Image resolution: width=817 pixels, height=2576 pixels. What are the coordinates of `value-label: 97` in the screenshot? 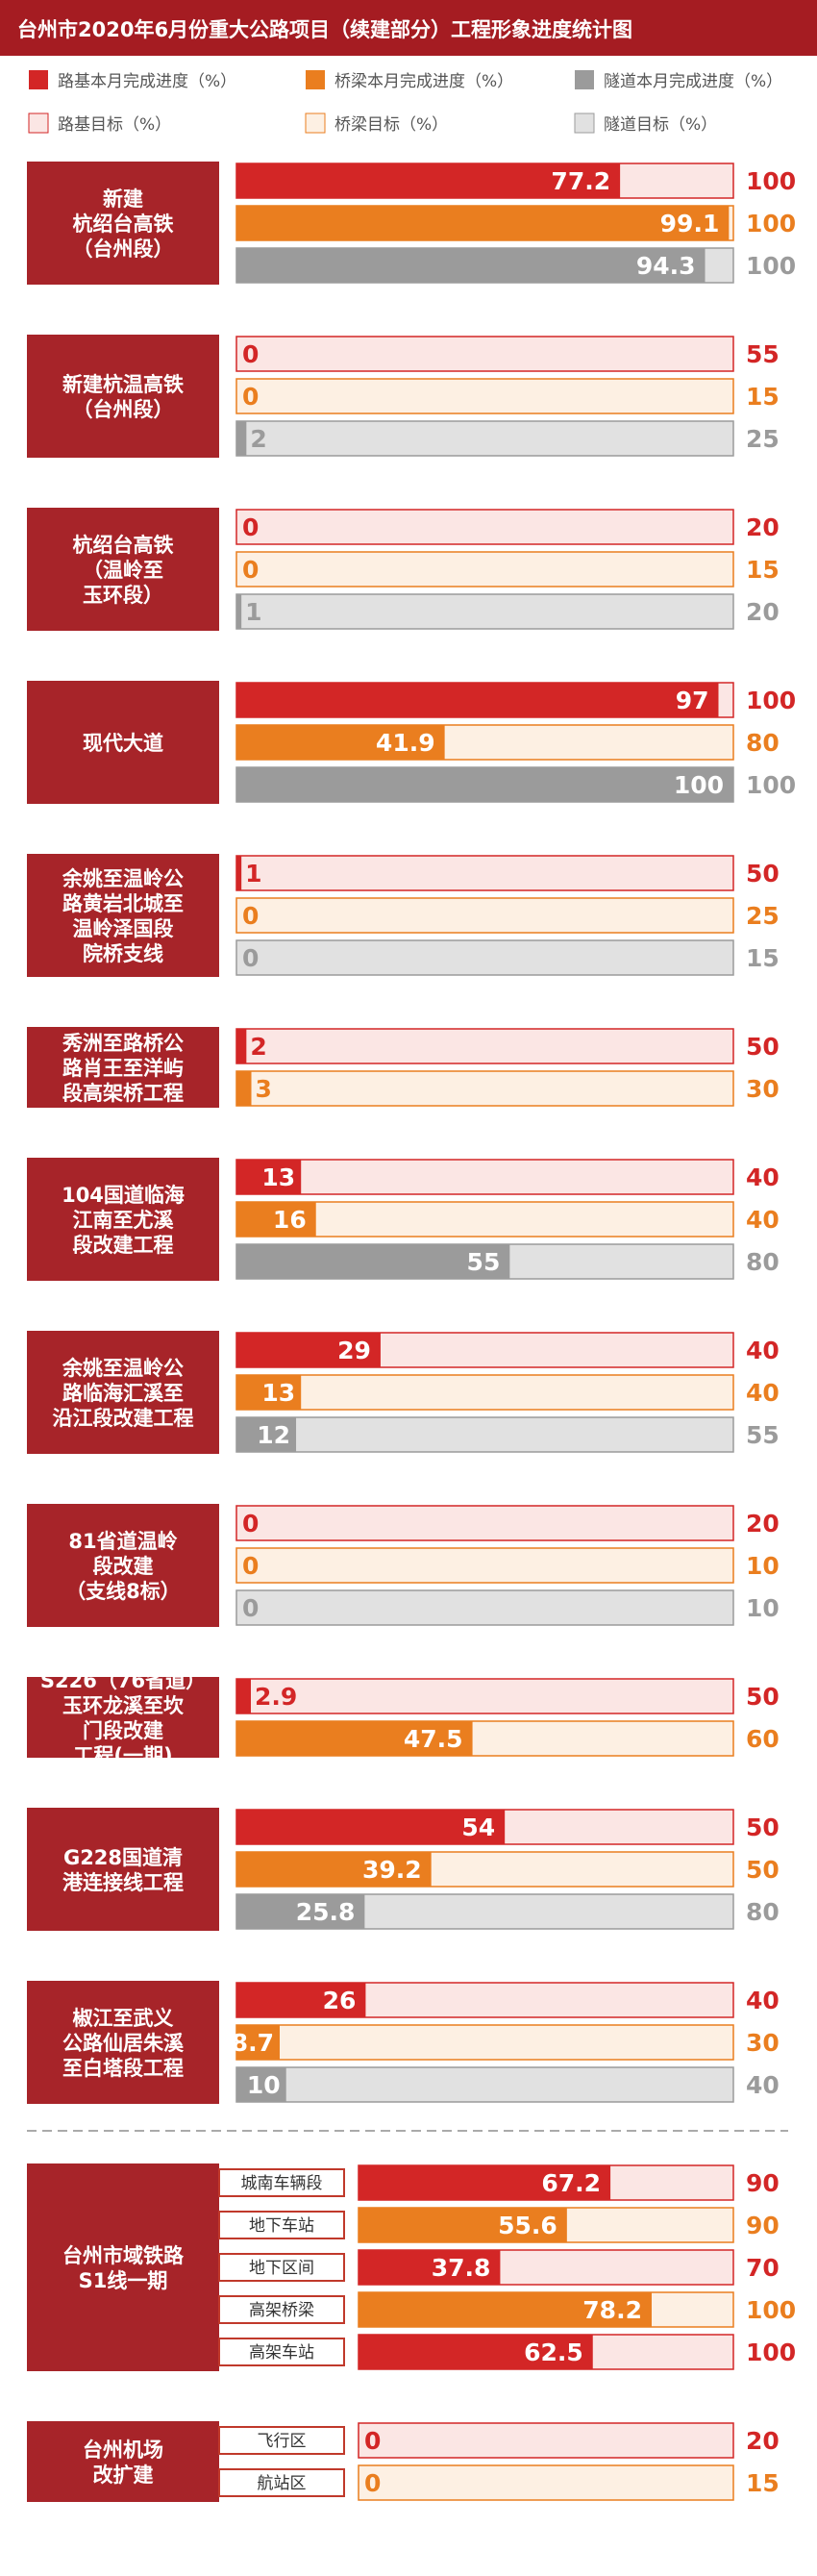 It's located at (692, 700).